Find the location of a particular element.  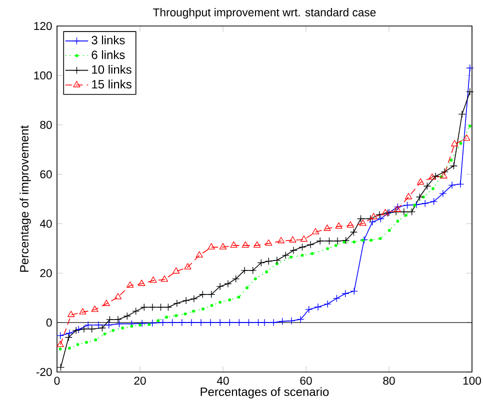

y-tick-label: -20 is located at coordinates (44, 372).